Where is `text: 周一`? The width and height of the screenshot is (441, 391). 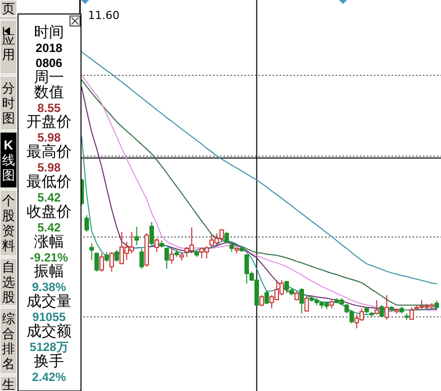
text: 周一 is located at coordinates (49, 77).